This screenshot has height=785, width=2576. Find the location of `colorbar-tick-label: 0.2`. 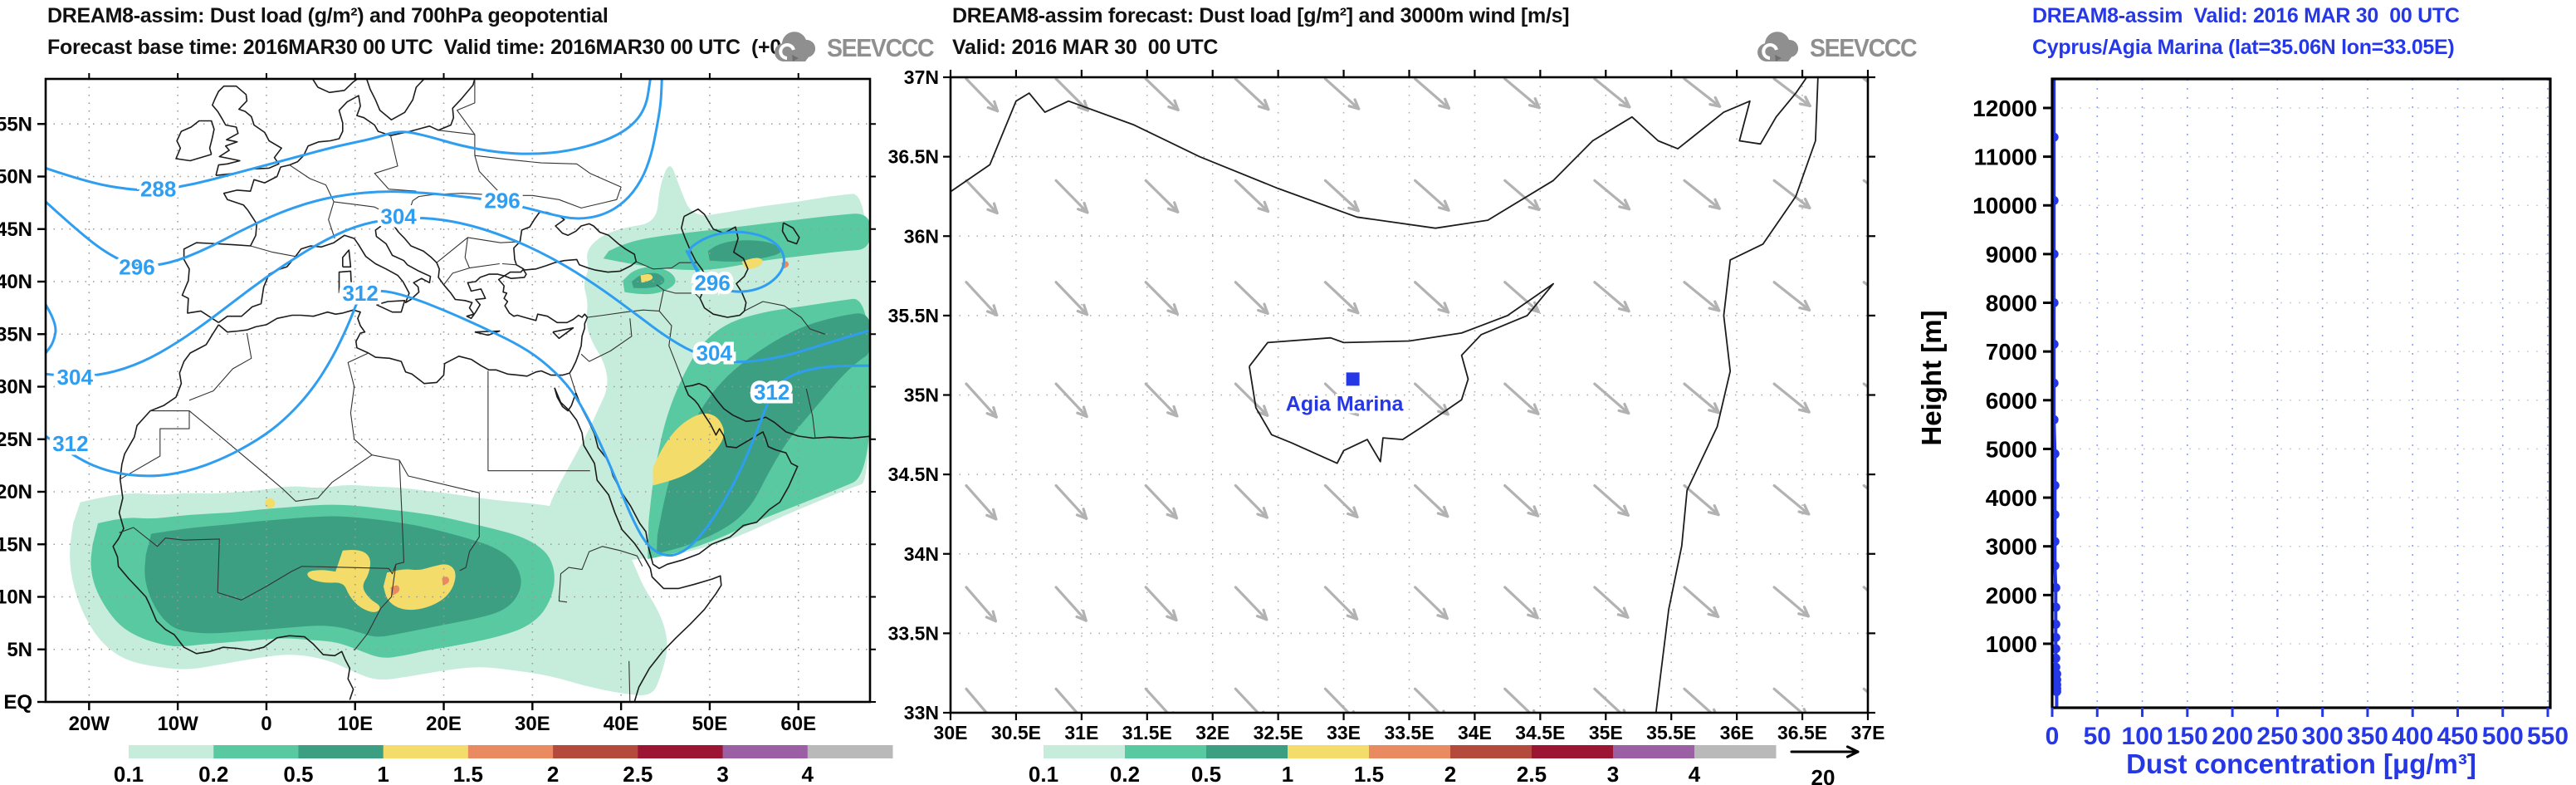

colorbar-tick-label: 0.2 is located at coordinates (1125, 773).